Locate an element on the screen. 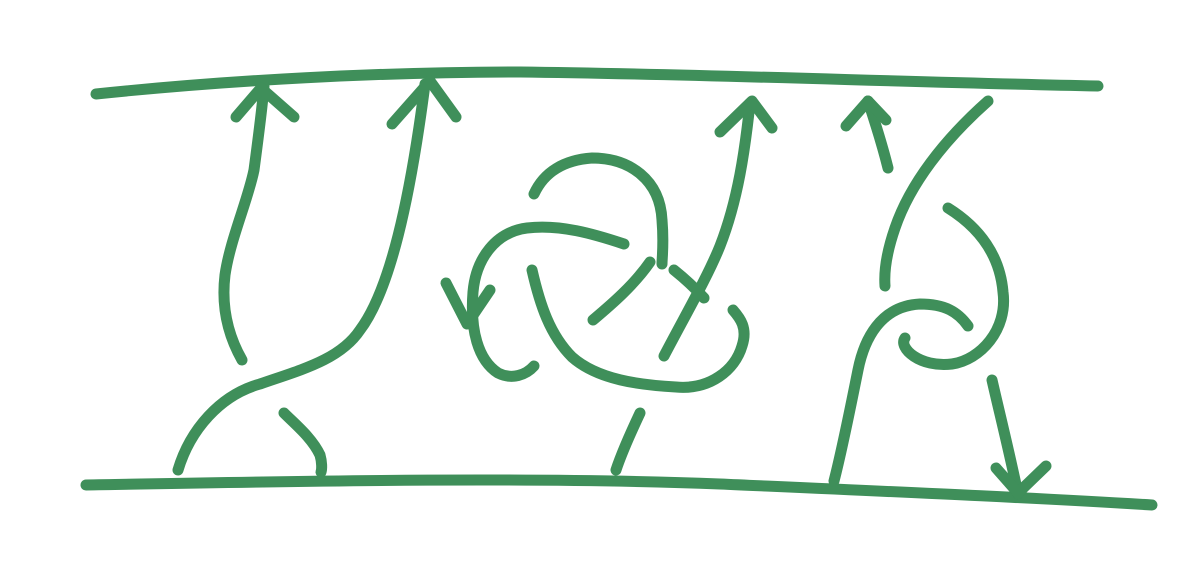  central-strand-inner is located at coordinates (621, 291).